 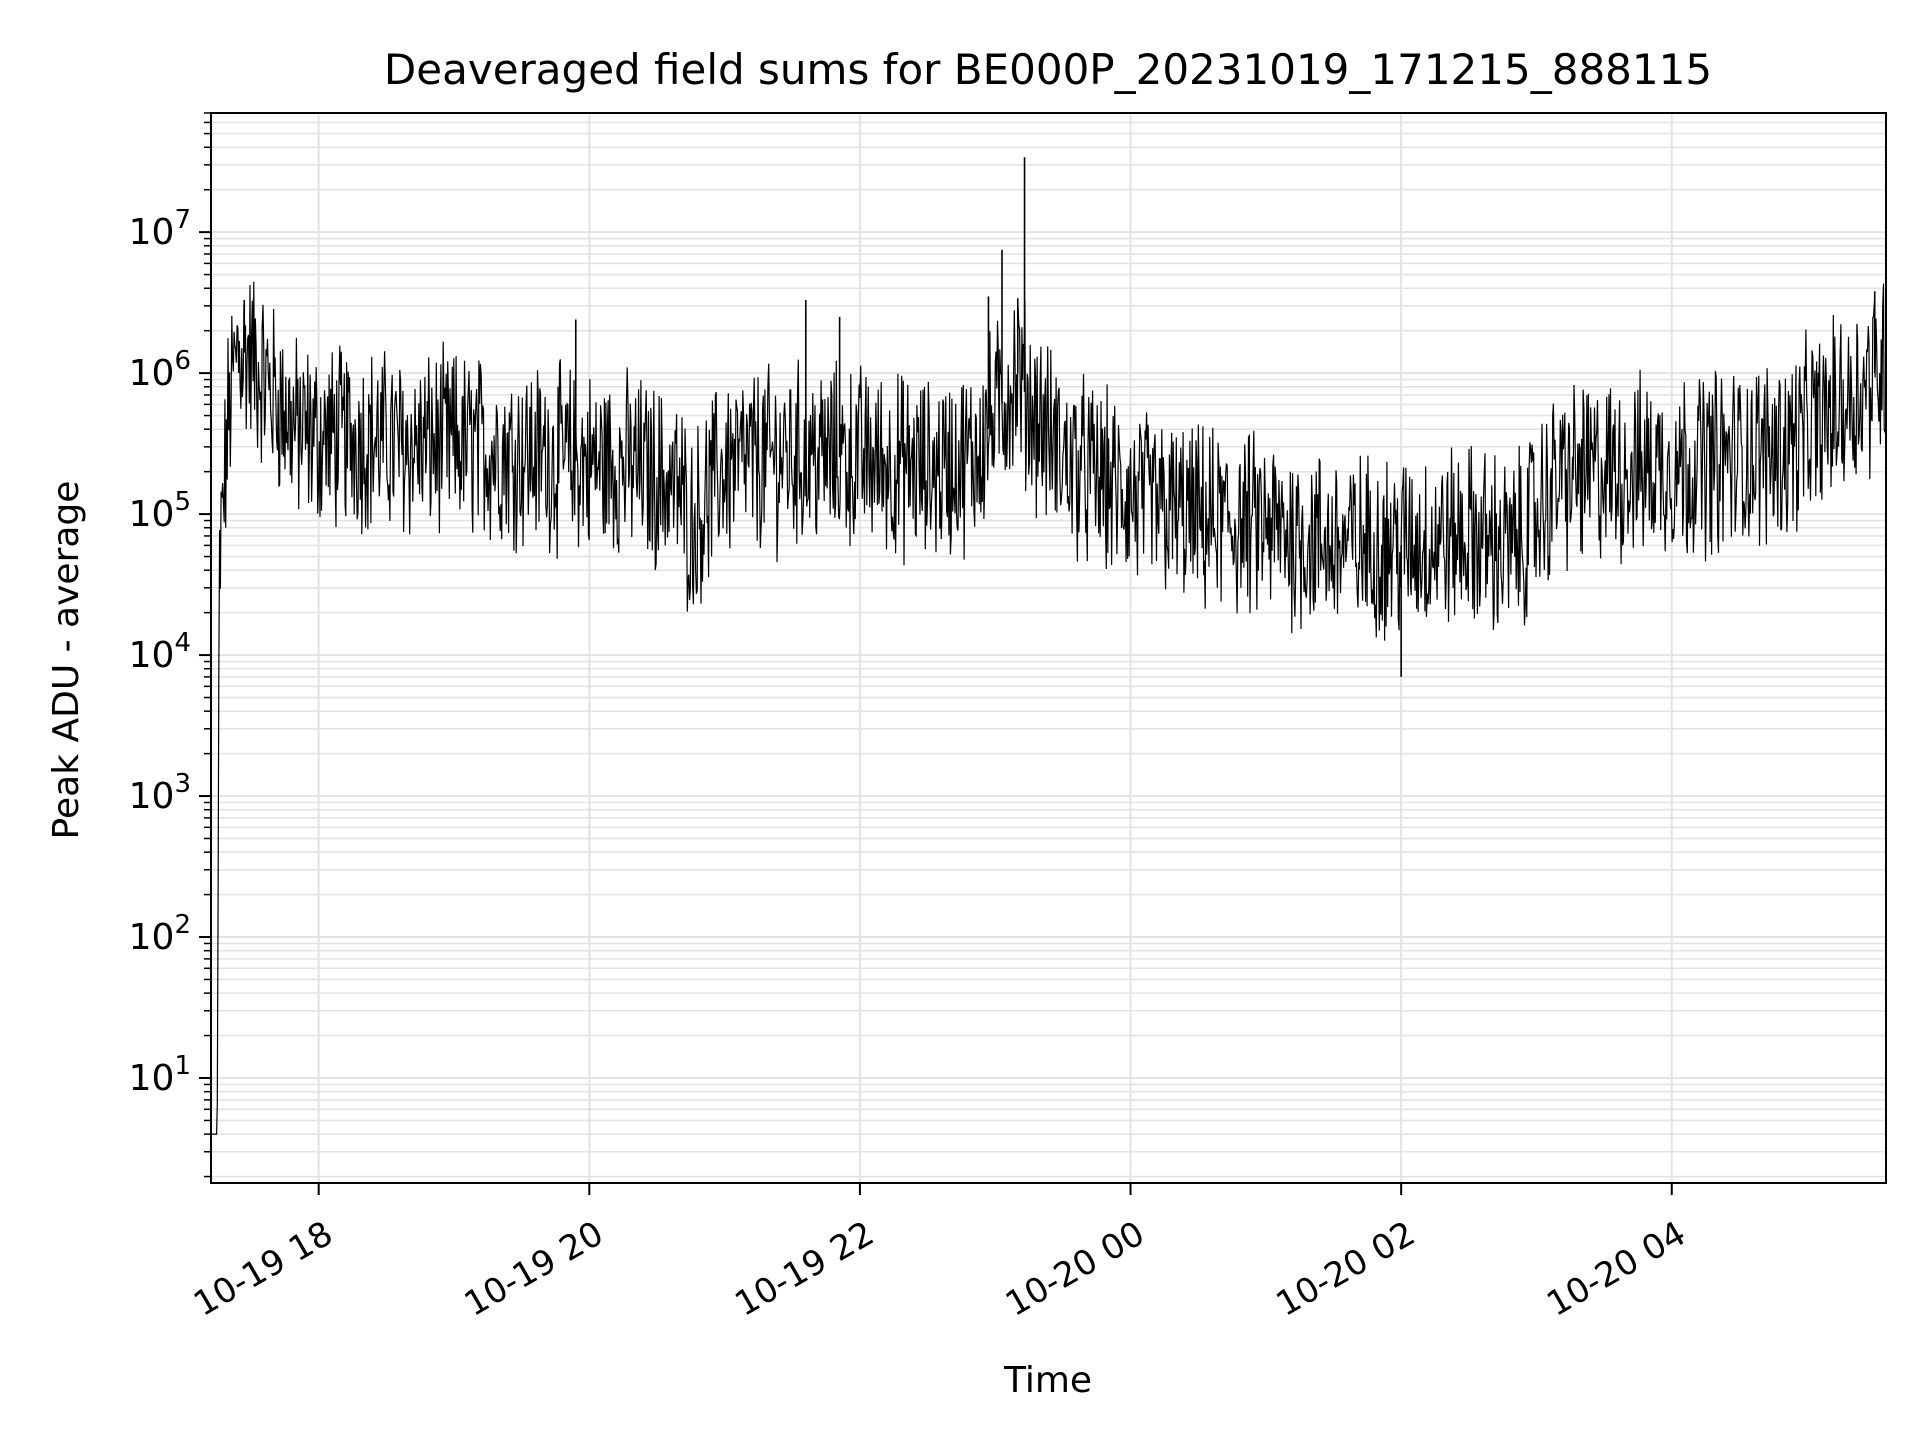 I want to click on y-axis-ticks: 10¹ 10² 10³ 10⁴ 10⁵ 10⁶ 10⁷, so click(x=170, y=645).